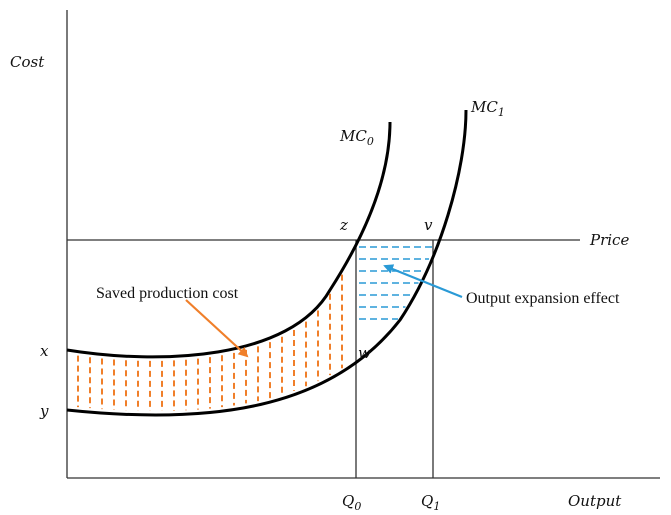 The width and height of the screenshot is (671, 515). Describe the element at coordinates (595, 501) in the screenshot. I see `x-axis-label: Output` at that location.